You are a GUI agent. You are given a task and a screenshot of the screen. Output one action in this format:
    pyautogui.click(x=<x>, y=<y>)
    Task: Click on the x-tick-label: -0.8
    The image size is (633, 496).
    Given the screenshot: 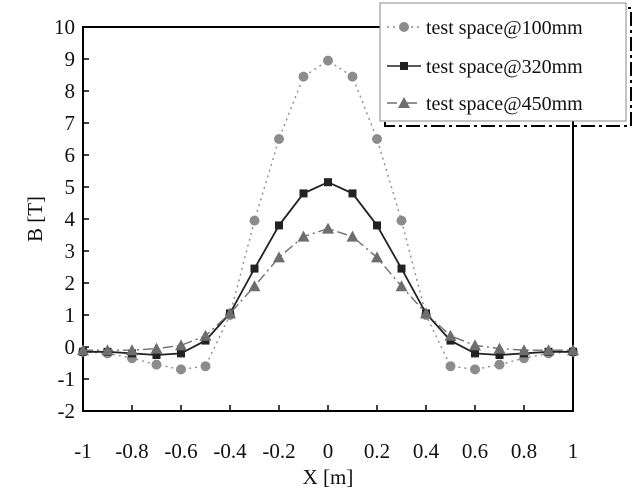 What is the action you would take?
    pyautogui.click(x=131, y=451)
    